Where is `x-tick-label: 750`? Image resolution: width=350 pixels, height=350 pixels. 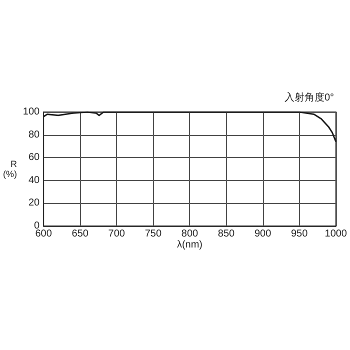
x-tick-label: 750 is located at coordinates (153, 234).